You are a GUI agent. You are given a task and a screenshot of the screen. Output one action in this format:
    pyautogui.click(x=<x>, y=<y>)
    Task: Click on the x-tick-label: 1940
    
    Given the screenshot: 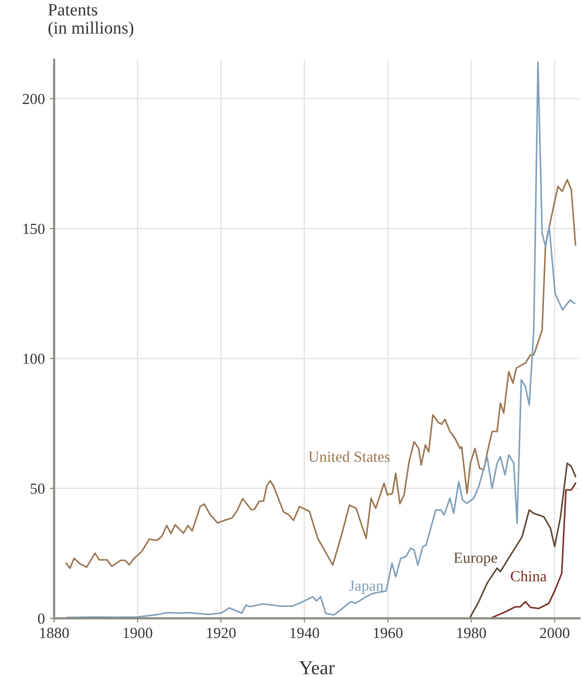 What is the action you would take?
    pyautogui.click(x=305, y=633)
    